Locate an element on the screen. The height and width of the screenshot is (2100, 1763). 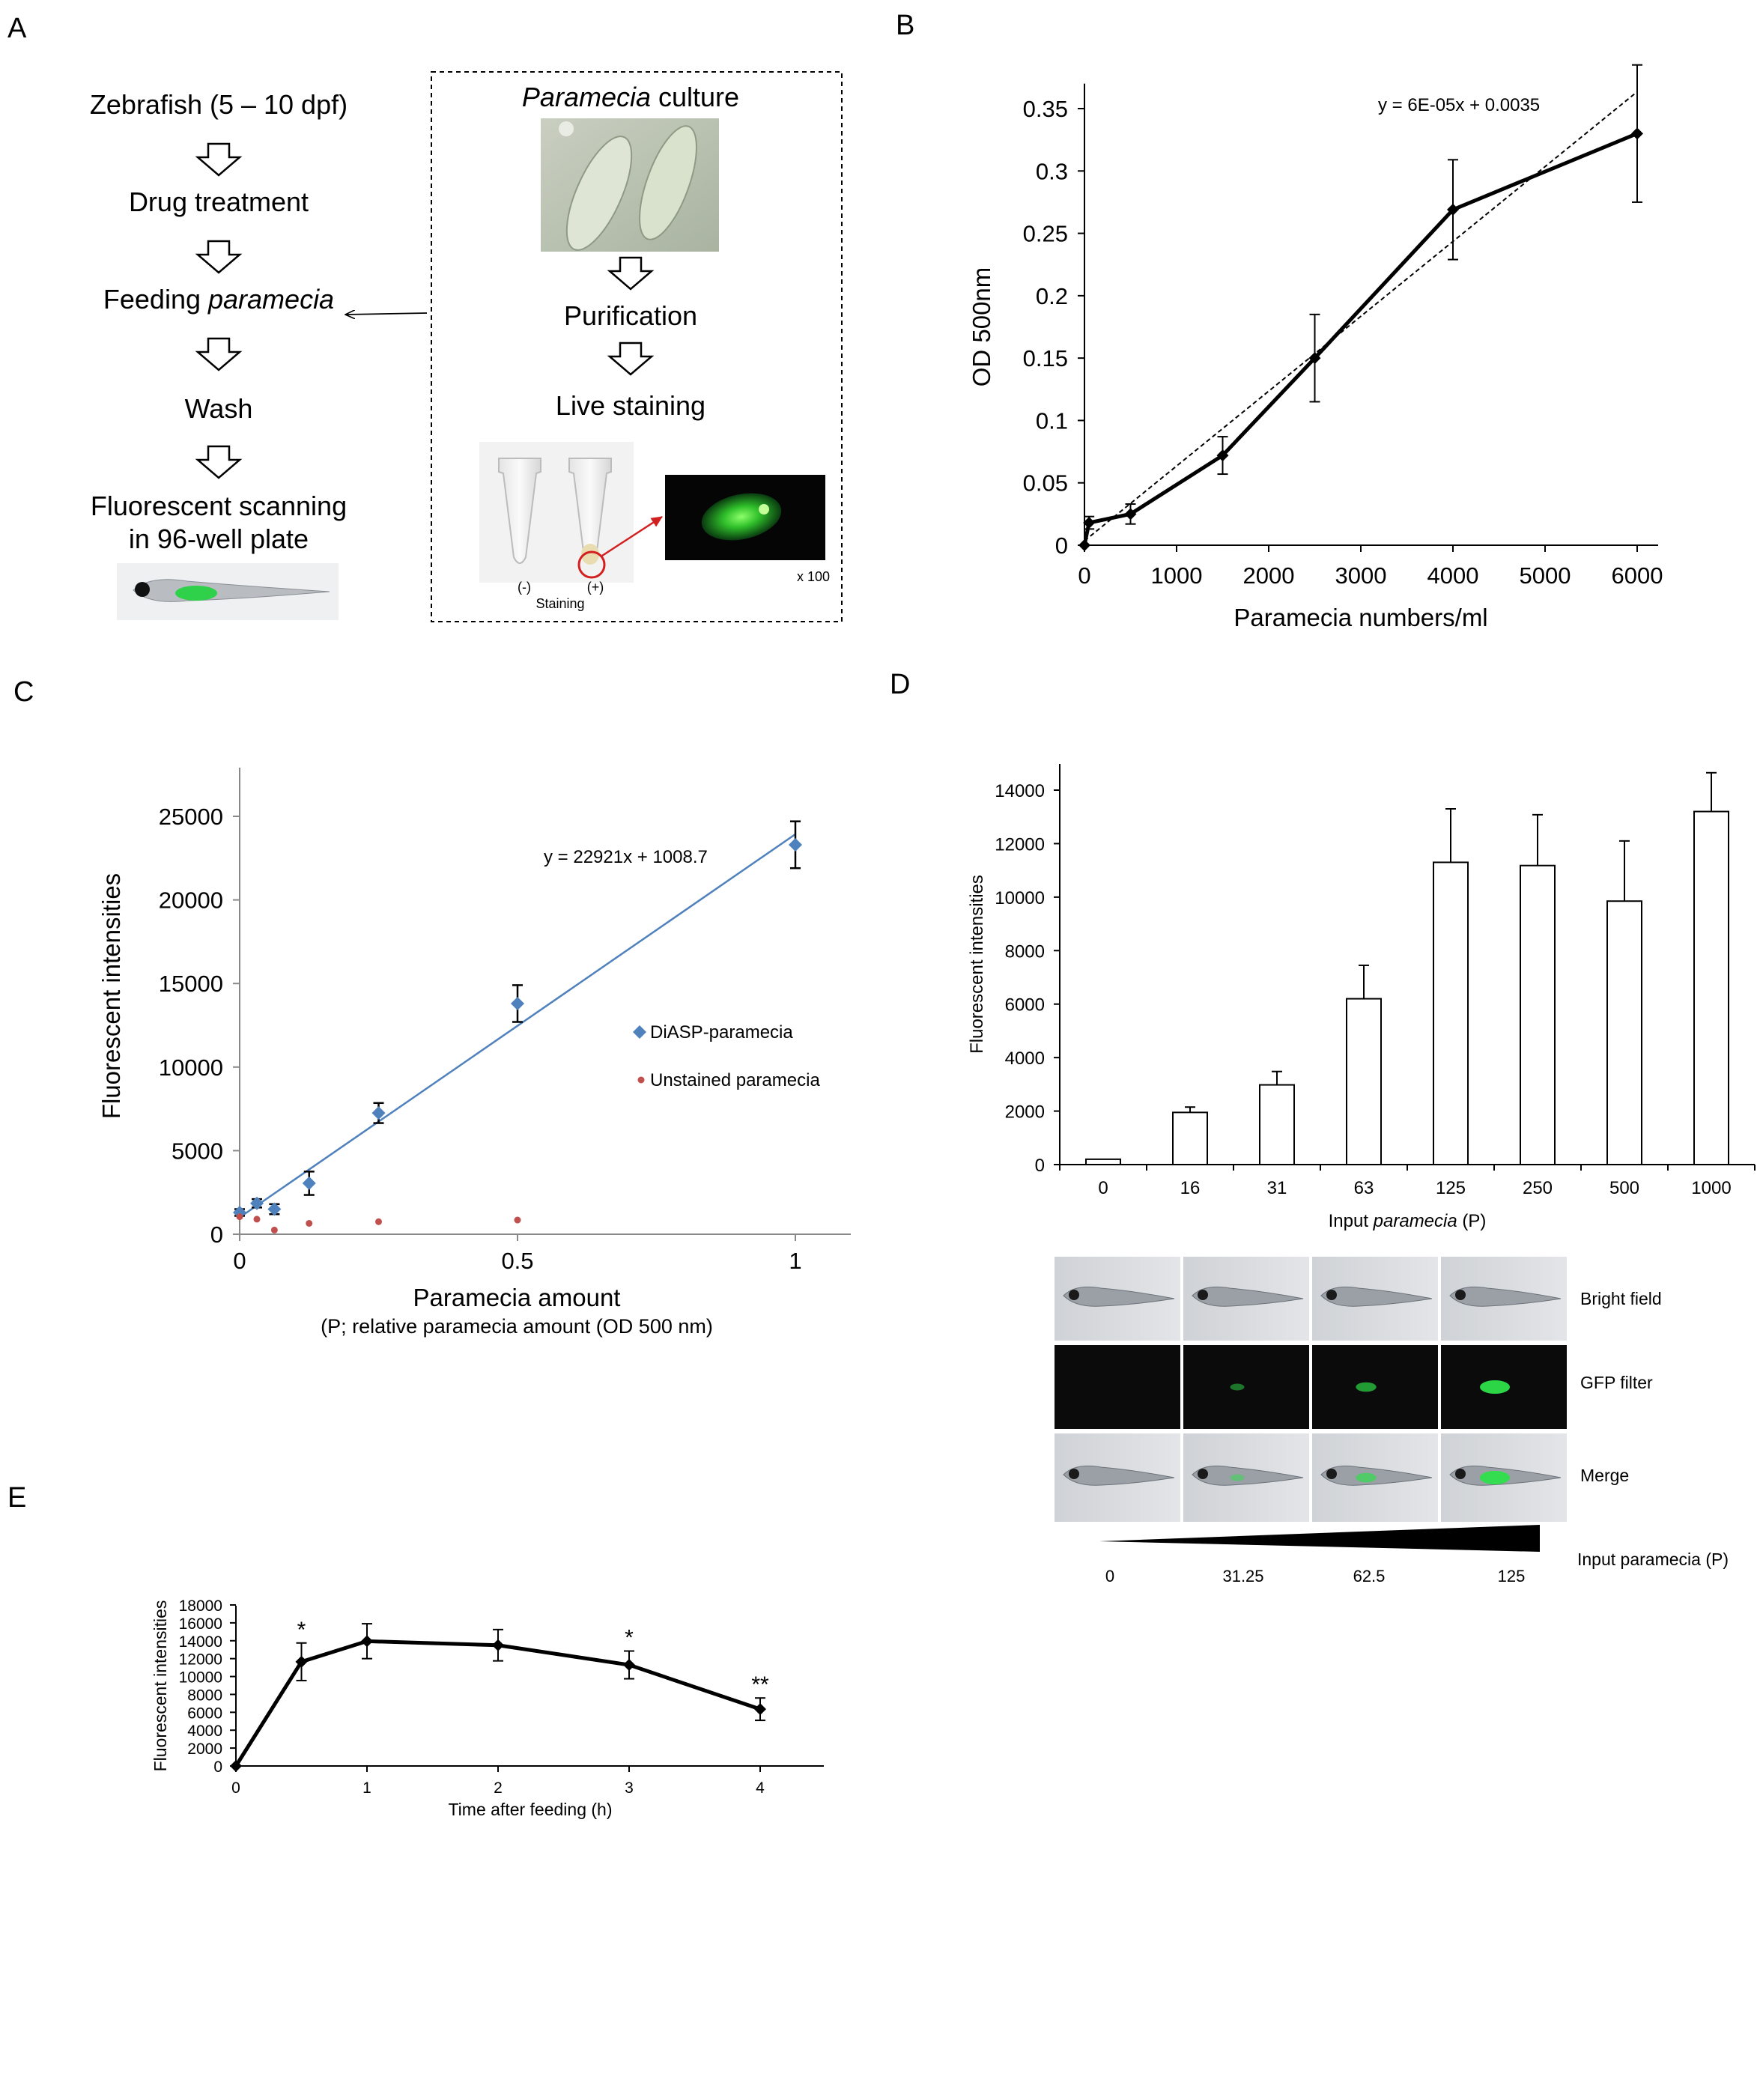
y-axis-label: Fluorescent intensities is located at coordinates (977, 964).